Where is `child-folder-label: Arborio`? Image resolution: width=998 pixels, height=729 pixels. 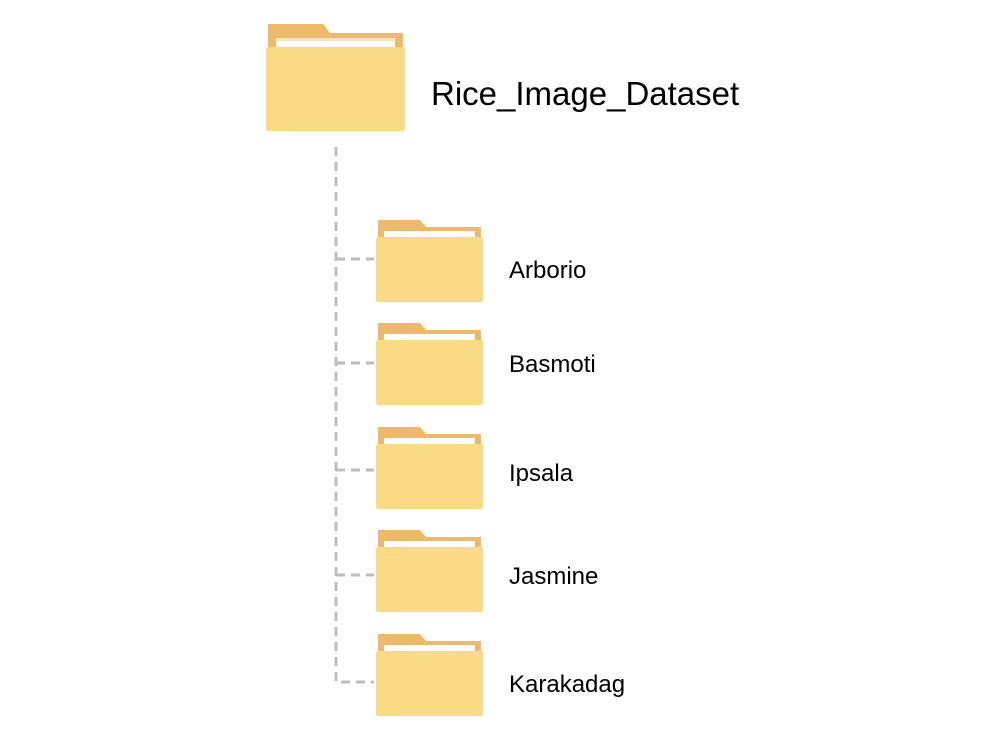 child-folder-label: Arborio is located at coordinates (548, 270).